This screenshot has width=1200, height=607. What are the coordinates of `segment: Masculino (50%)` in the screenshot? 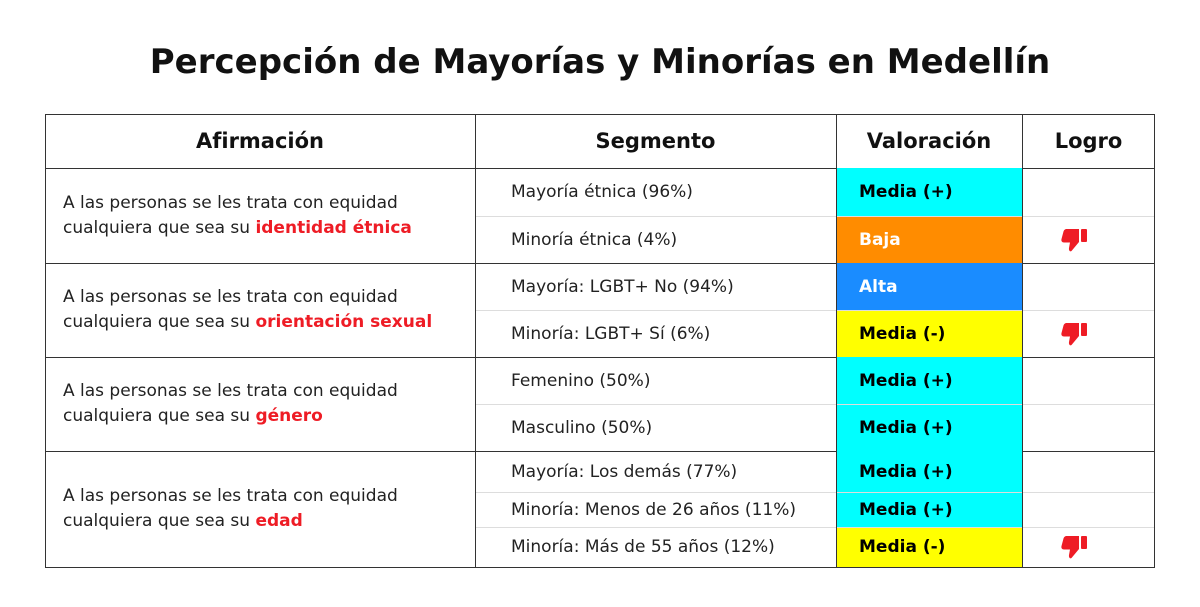 It's located at (582, 427).